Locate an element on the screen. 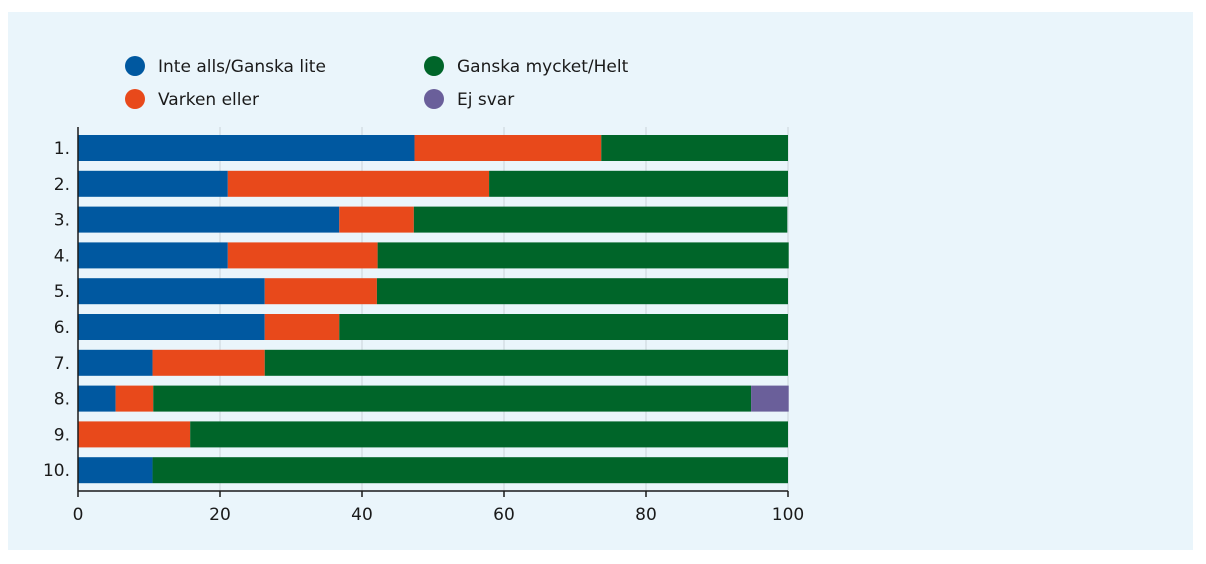 The height and width of the screenshot is (564, 1206). y-tick-label-7: 7. is located at coordinates (62, 364).